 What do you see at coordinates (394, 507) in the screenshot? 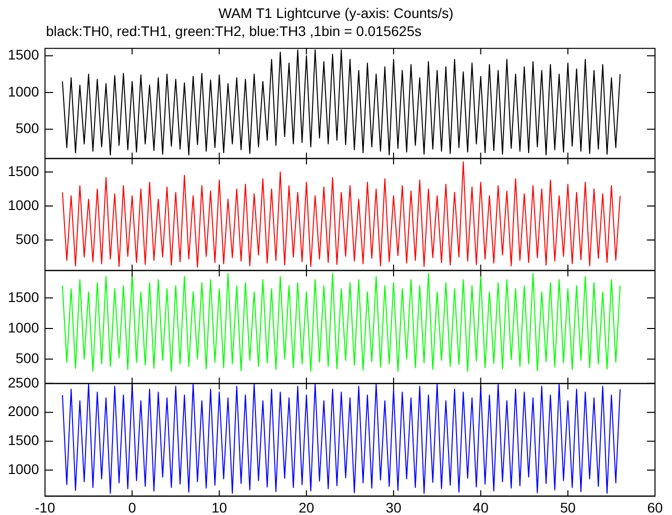
I see `x-tick-label: 30` at bounding box center [394, 507].